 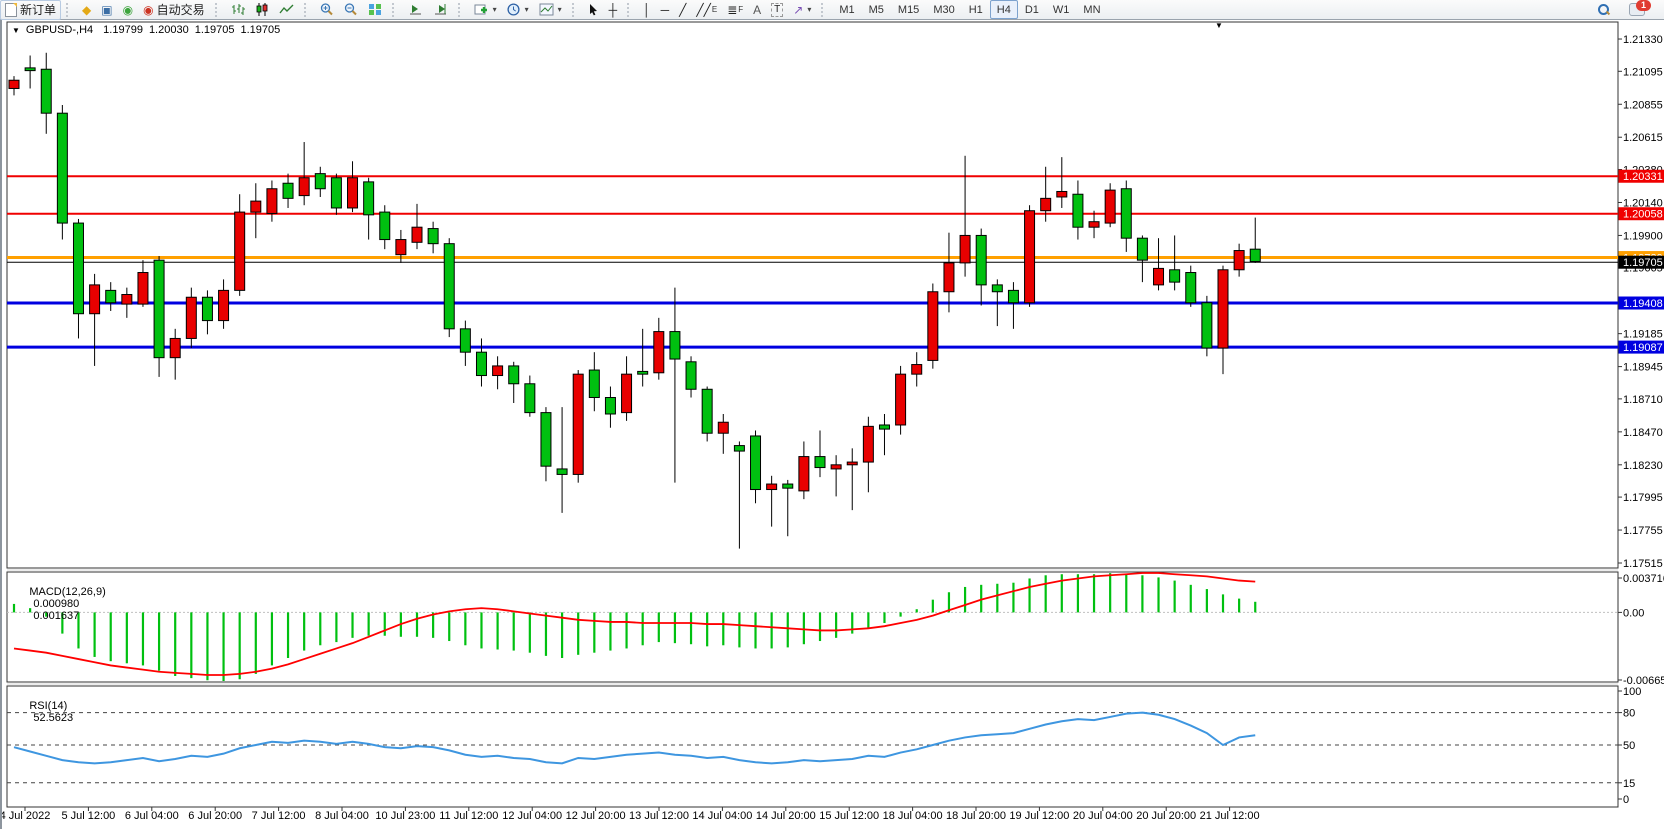 I want to click on text-label-button: T, so click(x=777, y=10).